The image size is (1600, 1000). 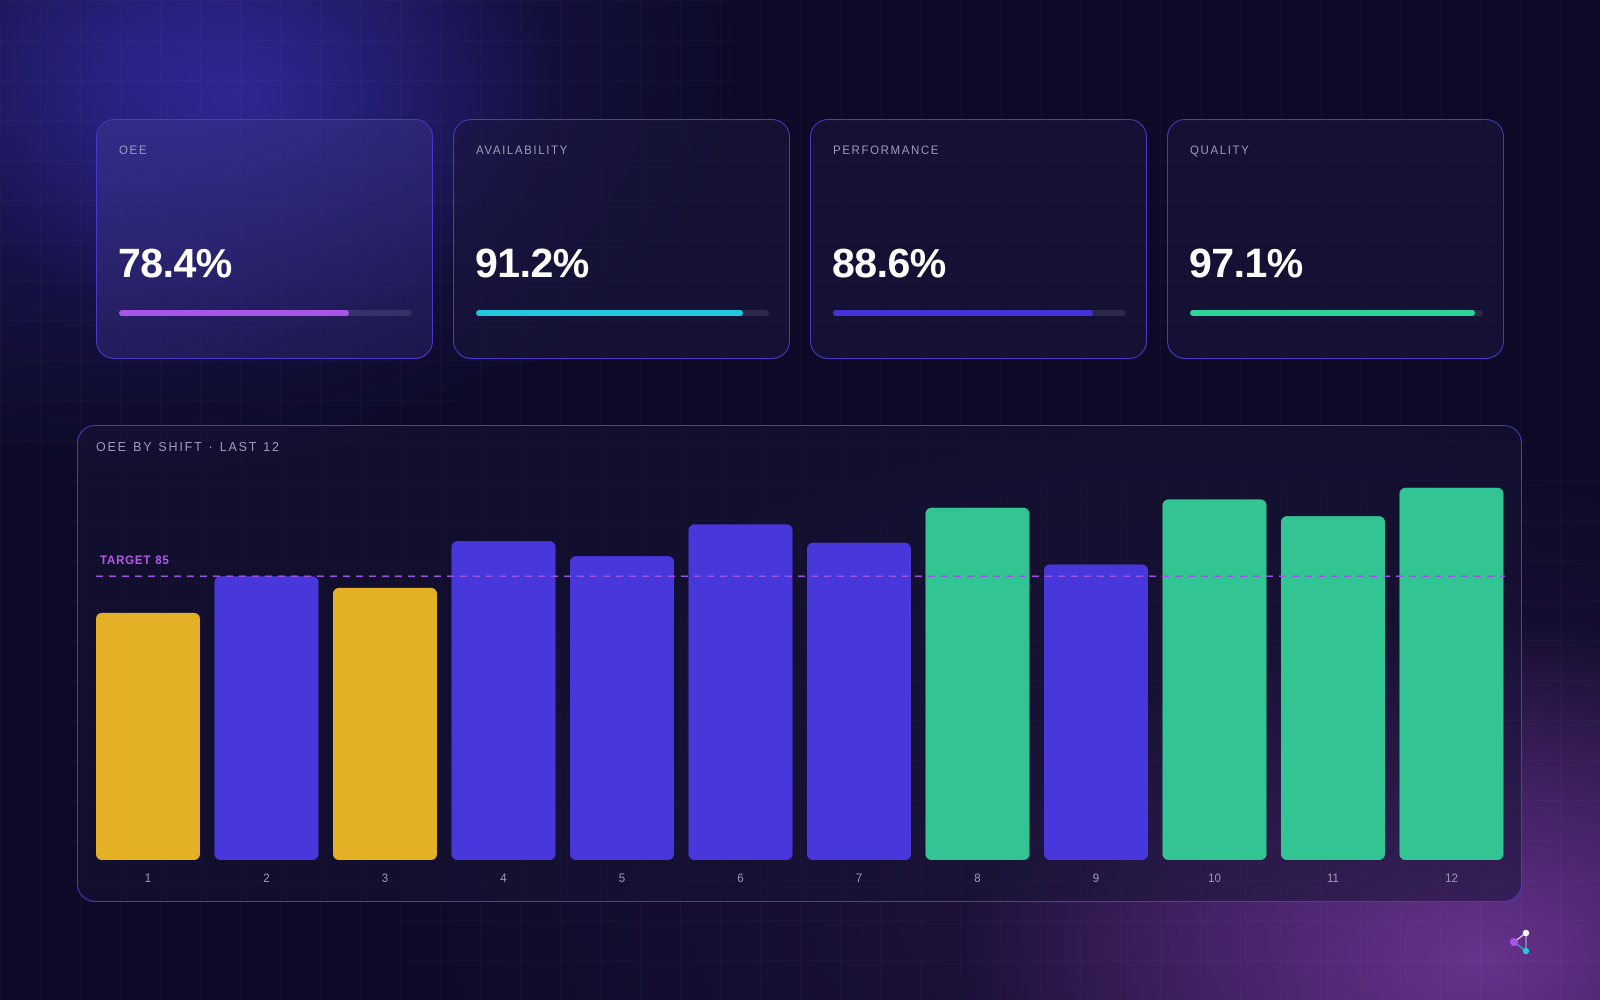 What do you see at coordinates (978, 239) in the screenshot?
I see `kpi-card-performance: PERFORMANCE 88.6%` at bounding box center [978, 239].